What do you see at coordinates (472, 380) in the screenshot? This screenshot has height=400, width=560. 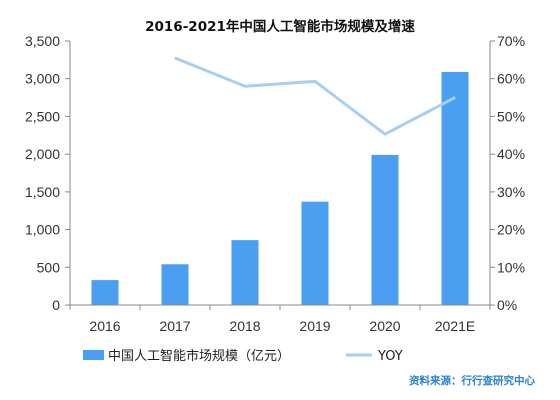 I see `source-note: 资料来源：行行查研究中心` at bounding box center [472, 380].